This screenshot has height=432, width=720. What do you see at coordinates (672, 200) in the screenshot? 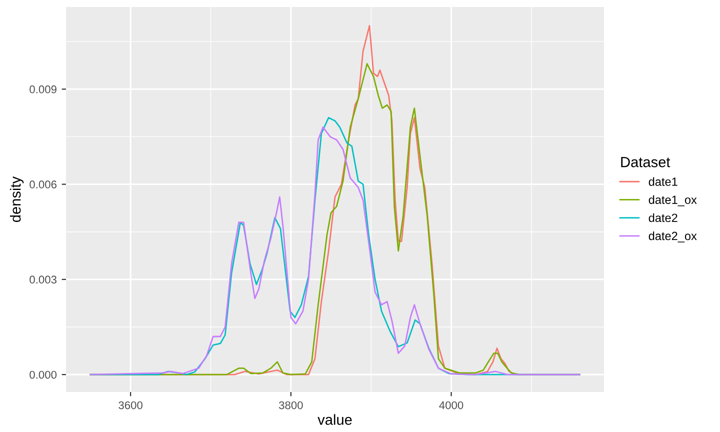
I see `legend-label: date1_ox` at bounding box center [672, 200].